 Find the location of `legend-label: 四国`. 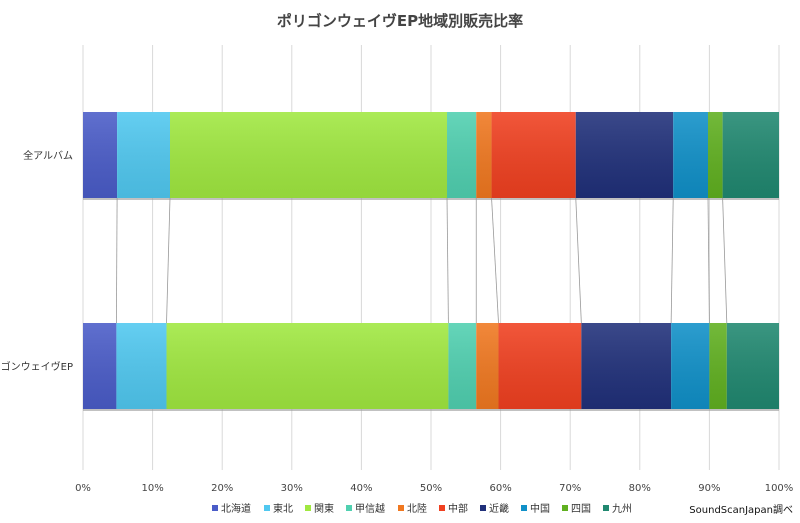

legend-label: 四国 is located at coordinates (581, 509).